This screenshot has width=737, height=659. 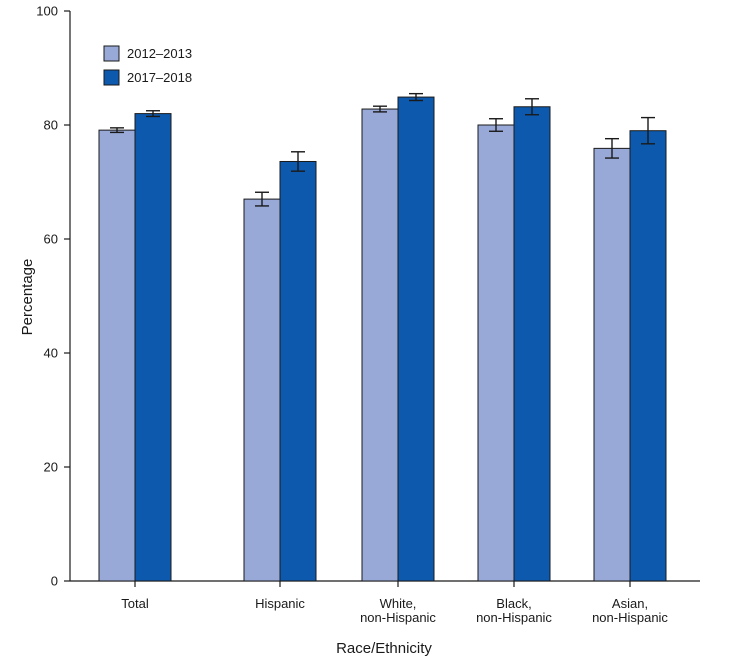 What do you see at coordinates (384, 648) in the screenshot?
I see `x-axis-title: Race/Ethnicity` at bounding box center [384, 648].